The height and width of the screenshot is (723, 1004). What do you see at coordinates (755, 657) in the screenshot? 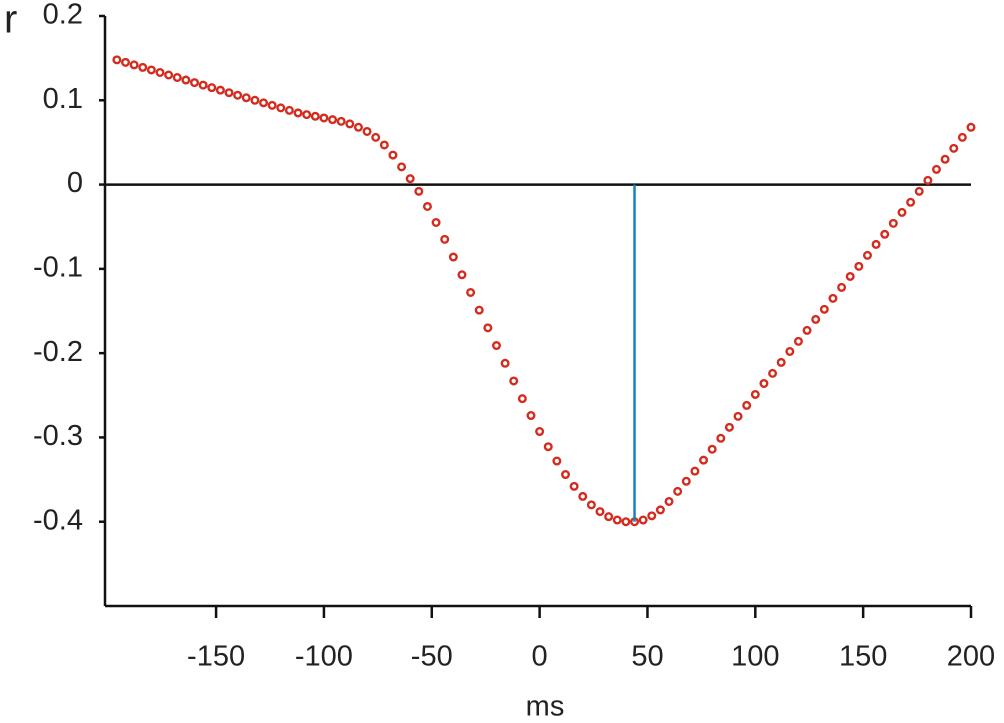
I see `x-tick-label: 100` at bounding box center [755, 657].